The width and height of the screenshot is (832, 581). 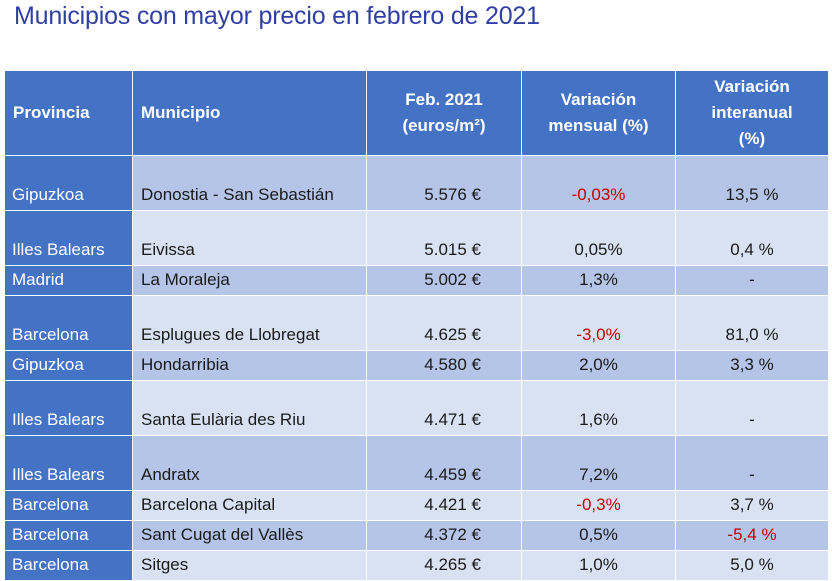 I want to click on header-mensual-line-2: mensual (%), so click(x=598, y=125).